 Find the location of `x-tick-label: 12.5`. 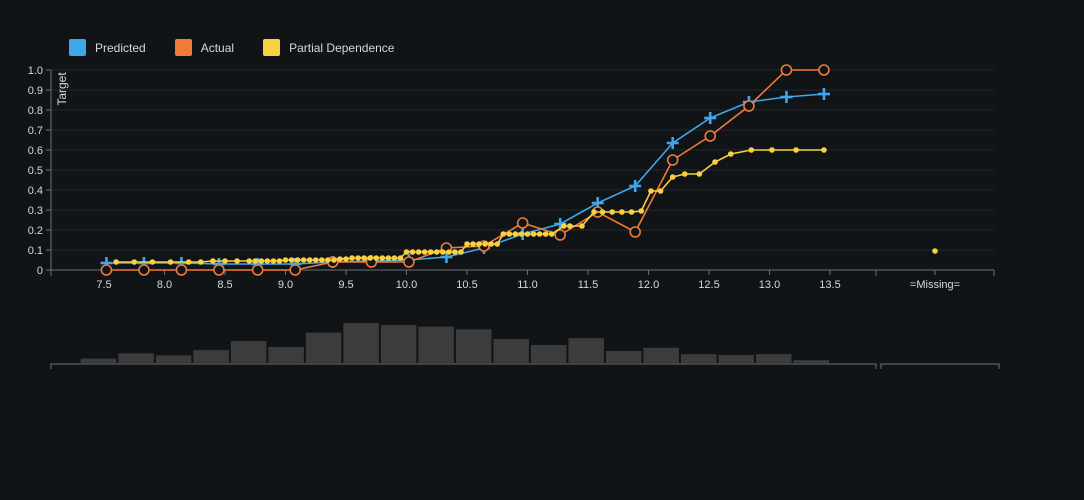

x-tick-label: 12.5 is located at coordinates (708, 285).